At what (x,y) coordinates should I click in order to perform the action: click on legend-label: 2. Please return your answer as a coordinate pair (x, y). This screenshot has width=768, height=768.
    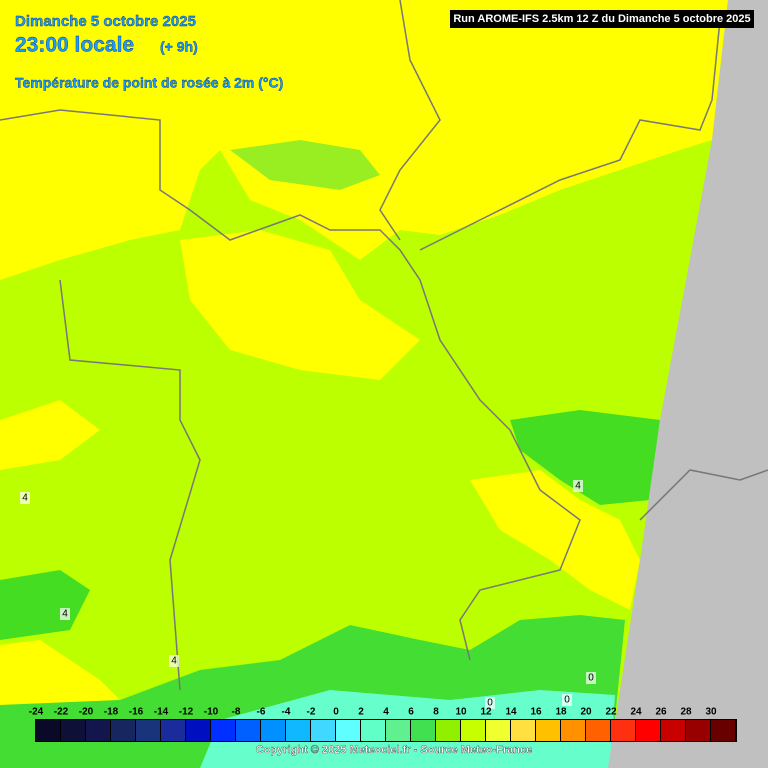
    Looking at the image, I should click on (361, 712).